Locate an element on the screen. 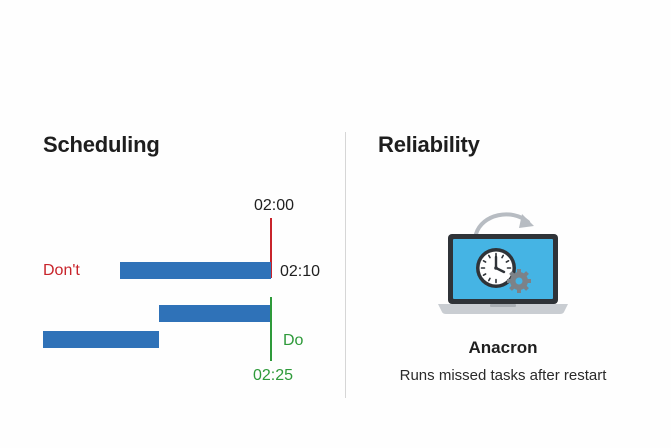 This screenshot has height=448, width=671. do-label: Do is located at coordinates (293, 340).